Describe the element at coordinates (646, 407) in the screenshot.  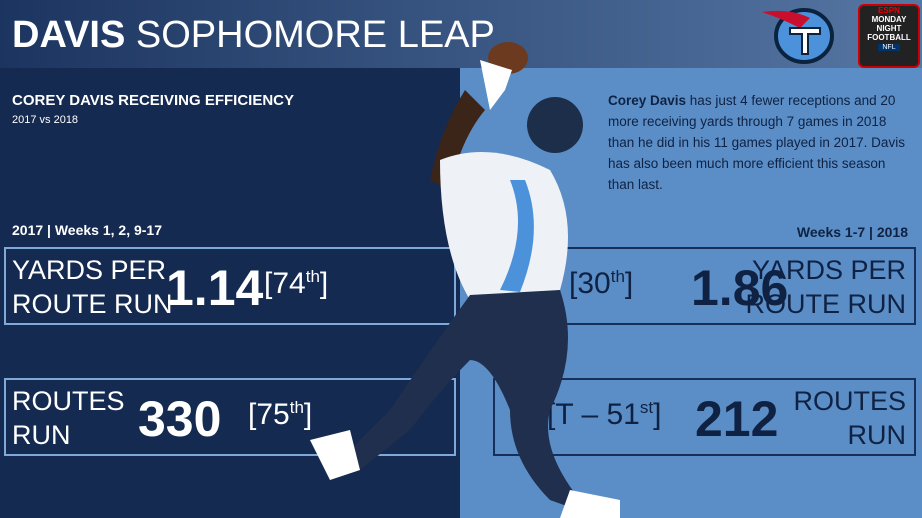
I see `rank-ordinal: st` at that location.